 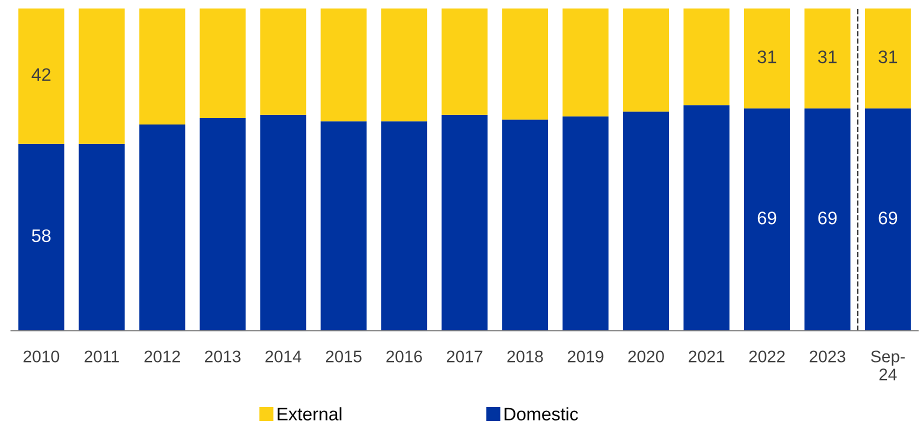 What do you see at coordinates (525, 356) in the screenshot?
I see `x-tick-label: 2018` at bounding box center [525, 356].